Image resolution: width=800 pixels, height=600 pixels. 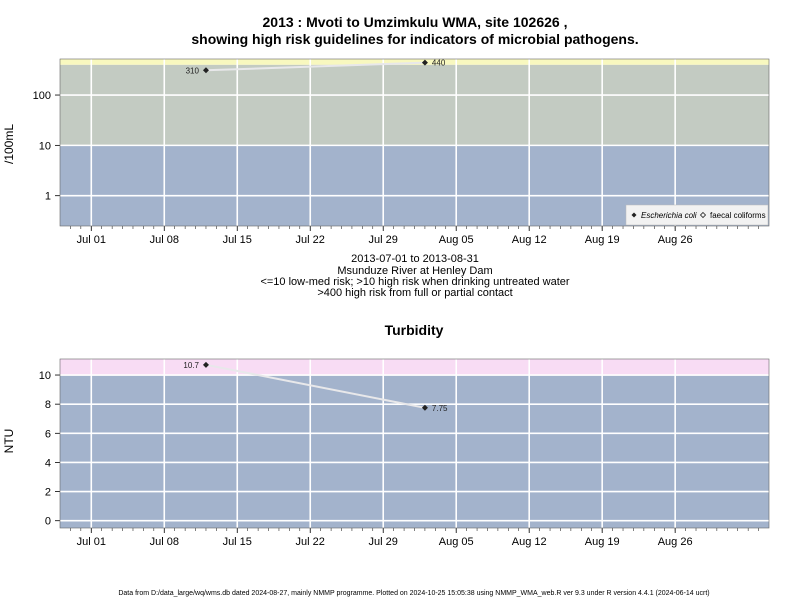 What do you see at coordinates (414, 271) in the screenshot?
I see `chart-1-caption-line-2: Msunduze River at Henley Dam` at bounding box center [414, 271].